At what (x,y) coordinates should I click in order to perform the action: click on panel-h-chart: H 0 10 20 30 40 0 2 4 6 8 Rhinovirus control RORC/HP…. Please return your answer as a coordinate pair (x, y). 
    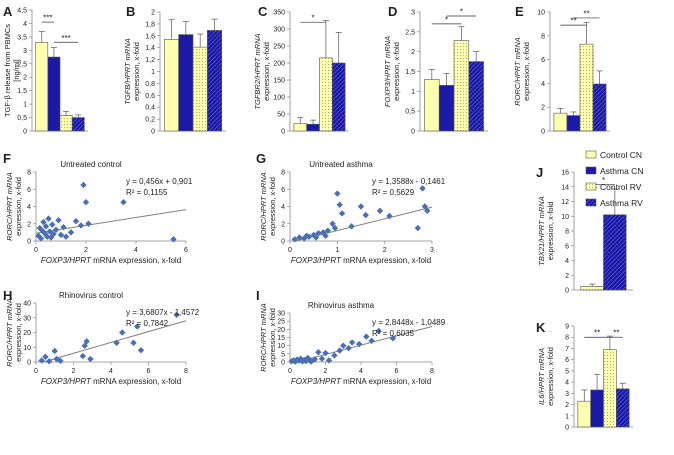
    Looking at the image, I should click on (101, 337).